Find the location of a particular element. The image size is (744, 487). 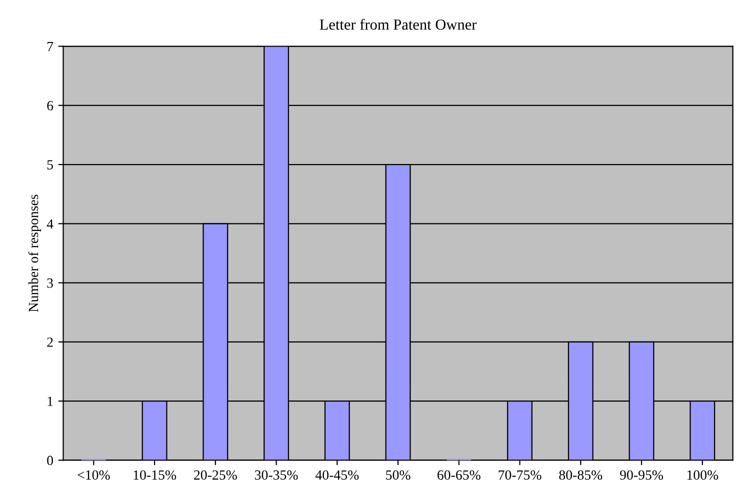

x-tick-label: 90-95% is located at coordinates (642, 475).